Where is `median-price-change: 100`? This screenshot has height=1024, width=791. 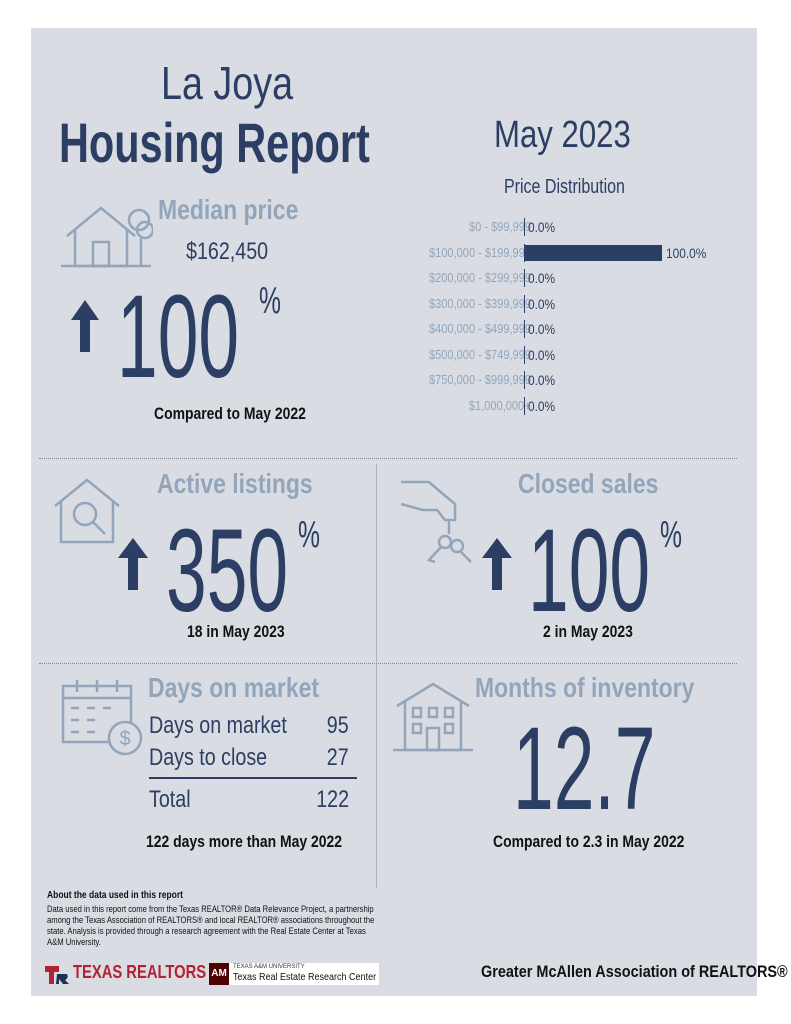 median-price-change: 100 is located at coordinates (178, 337).